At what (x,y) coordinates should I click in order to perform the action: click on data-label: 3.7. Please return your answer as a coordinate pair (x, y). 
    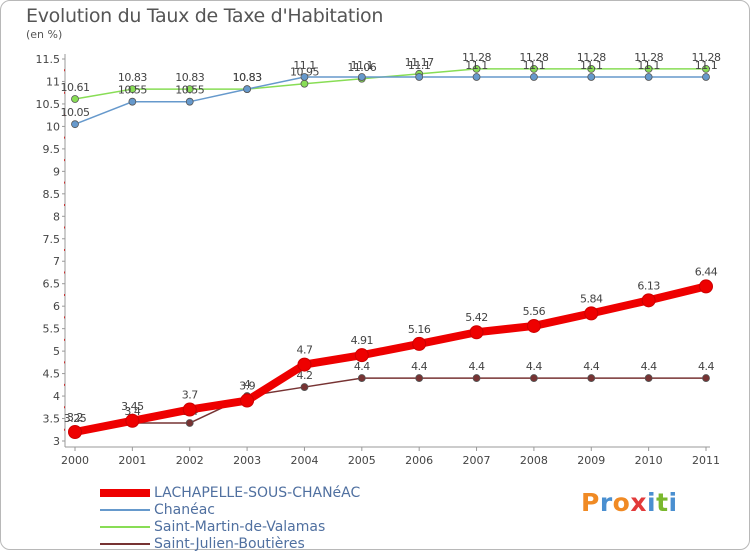
    Looking at the image, I should click on (190, 395).